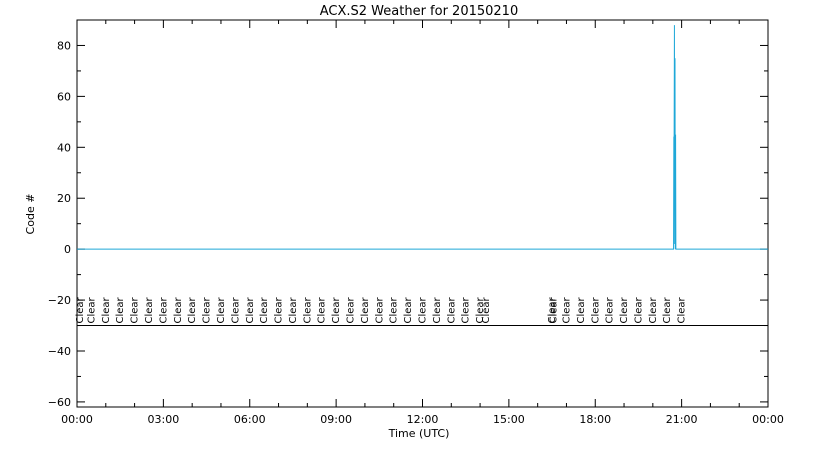 The width and height of the screenshot is (840, 454). What do you see at coordinates (164, 419) in the screenshot?
I see `x-tick-label: 03:00` at bounding box center [164, 419].